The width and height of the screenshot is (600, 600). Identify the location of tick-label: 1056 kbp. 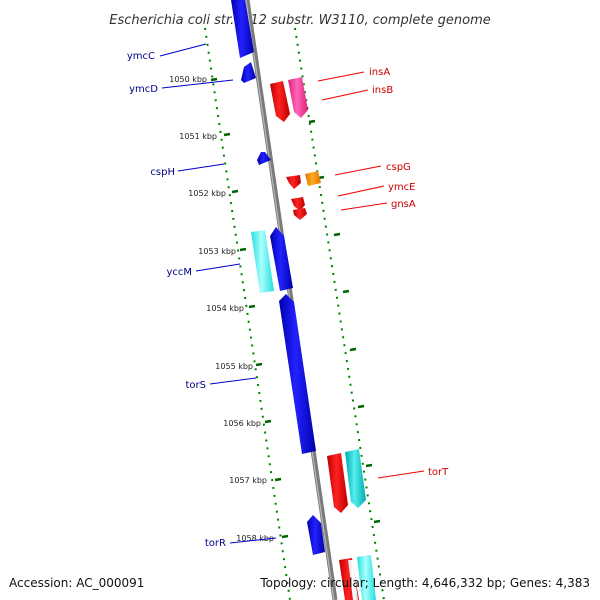
(242, 423).